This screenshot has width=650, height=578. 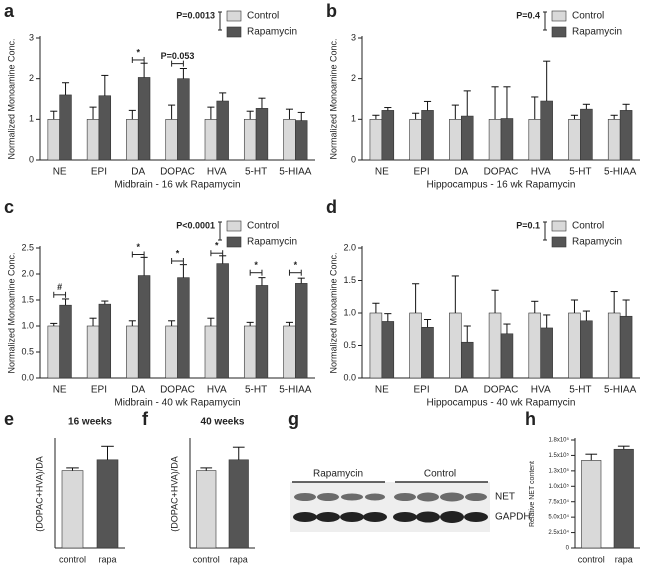 What do you see at coordinates (72, 559) in the screenshot?
I see `x-tick-label: control` at bounding box center [72, 559].